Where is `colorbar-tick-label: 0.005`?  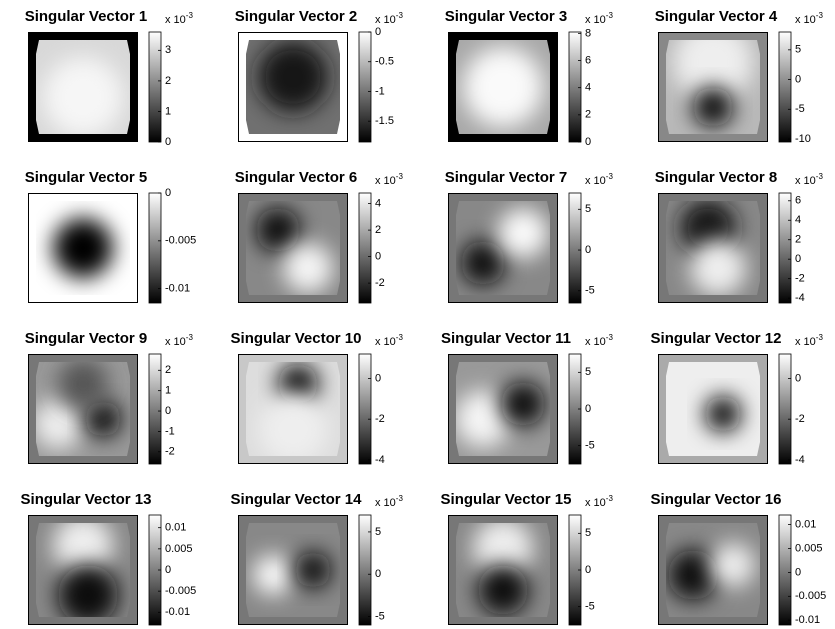 colorbar-tick-label: 0.005 is located at coordinates (809, 548).